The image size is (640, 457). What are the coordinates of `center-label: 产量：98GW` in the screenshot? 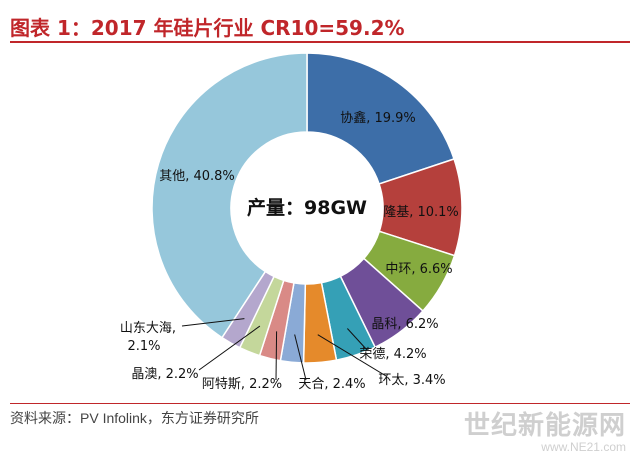 It's located at (307, 207).